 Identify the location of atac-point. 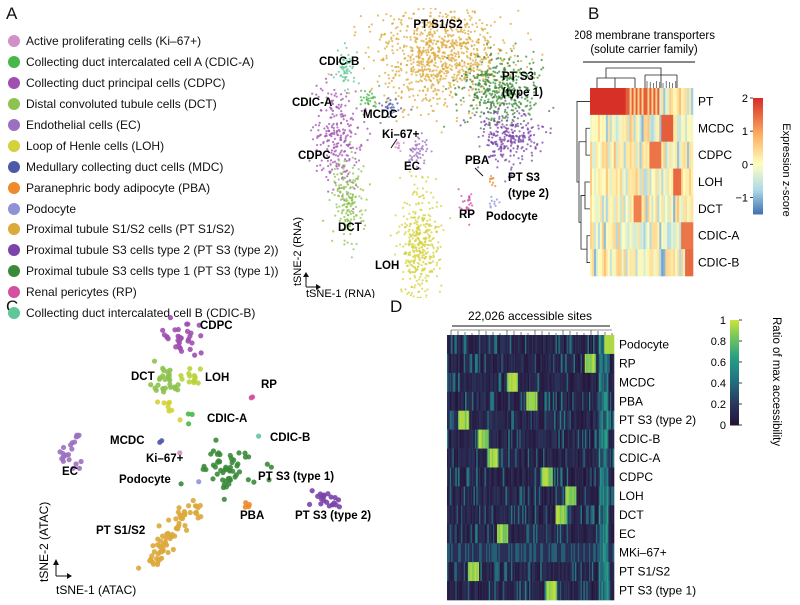
(231, 458).